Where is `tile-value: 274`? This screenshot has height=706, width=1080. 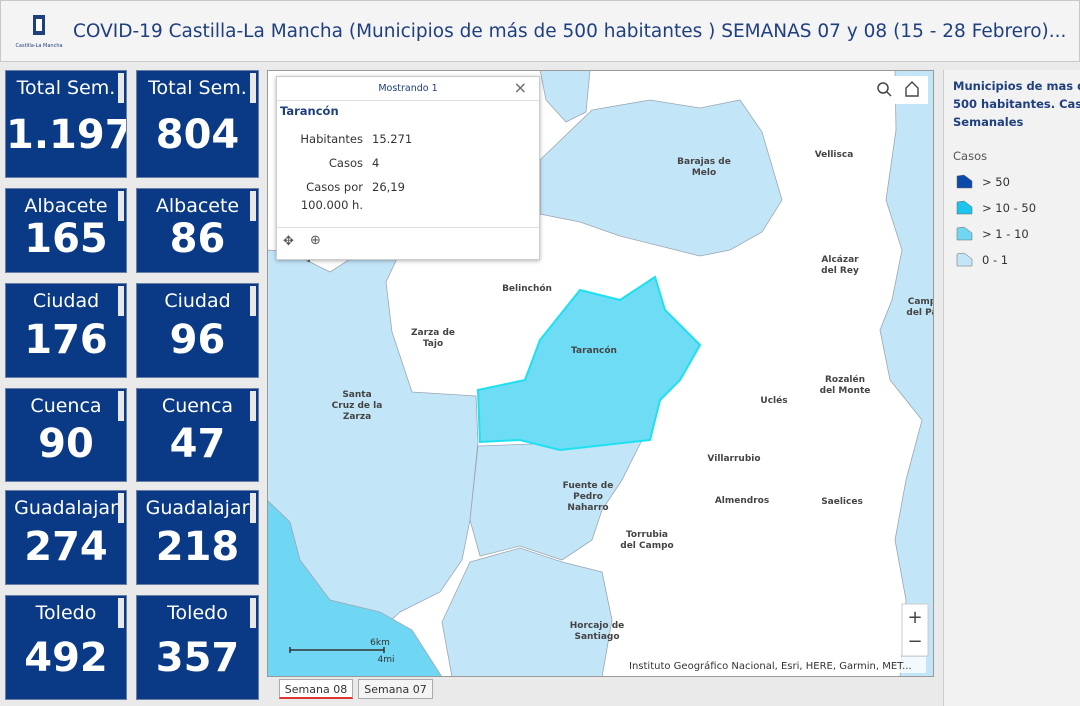
tile-value: 274 is located at coordinates (66, 546).